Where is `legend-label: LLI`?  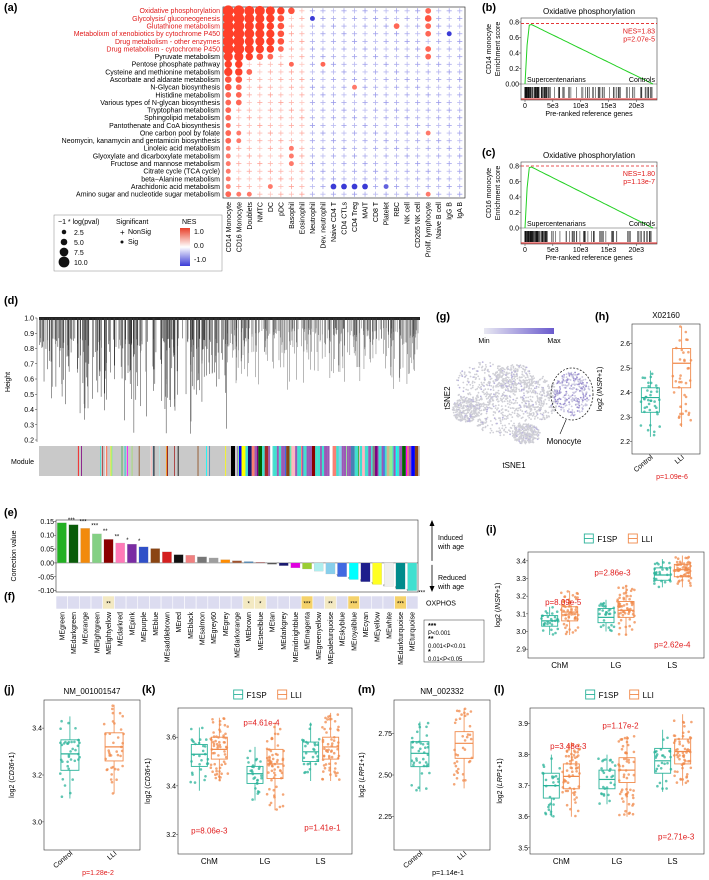 legend-label: LLI is located at coordinates (296, 695).